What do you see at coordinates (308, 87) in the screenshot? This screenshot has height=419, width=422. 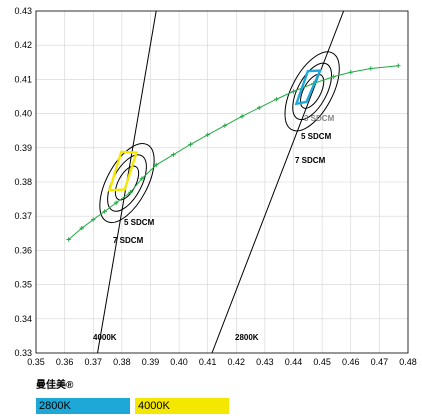 I see `bin-quad-2800k` at bounding box center [308, 87].